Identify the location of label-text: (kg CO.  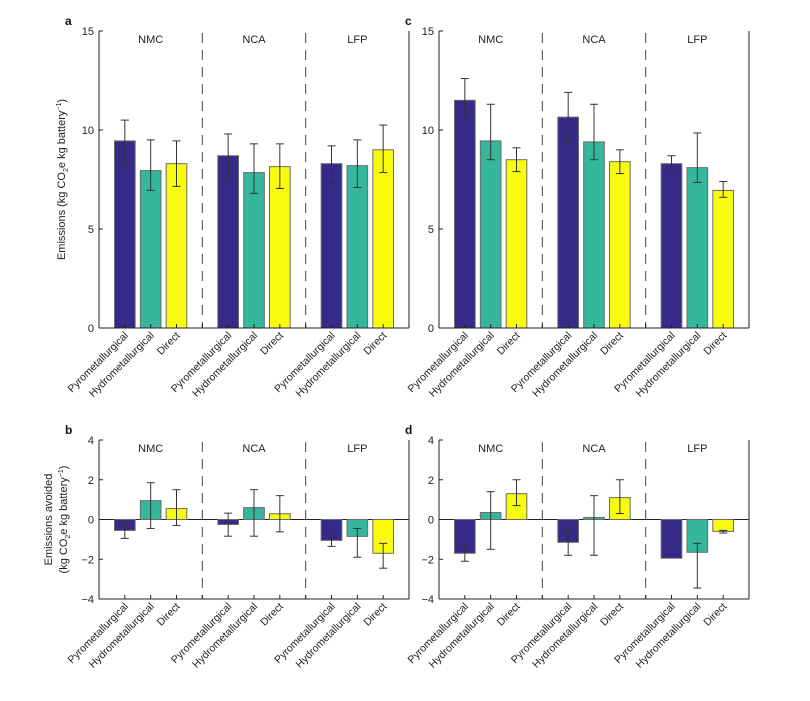
(64, 555).